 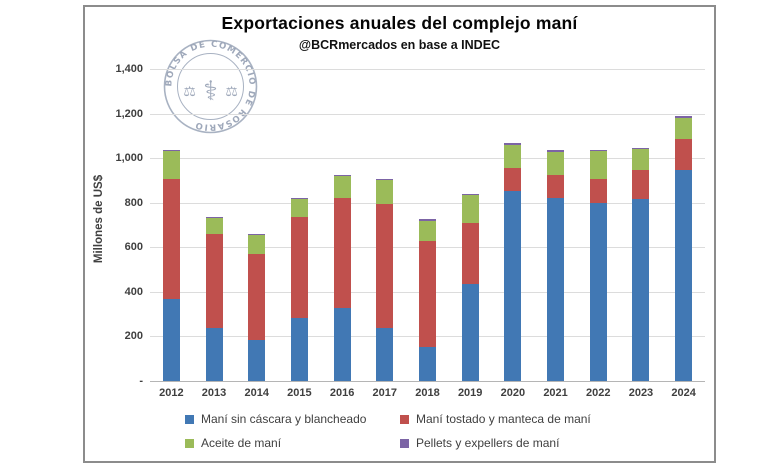 I want to click on seal-inner-ring, so click(x=210, y=86).